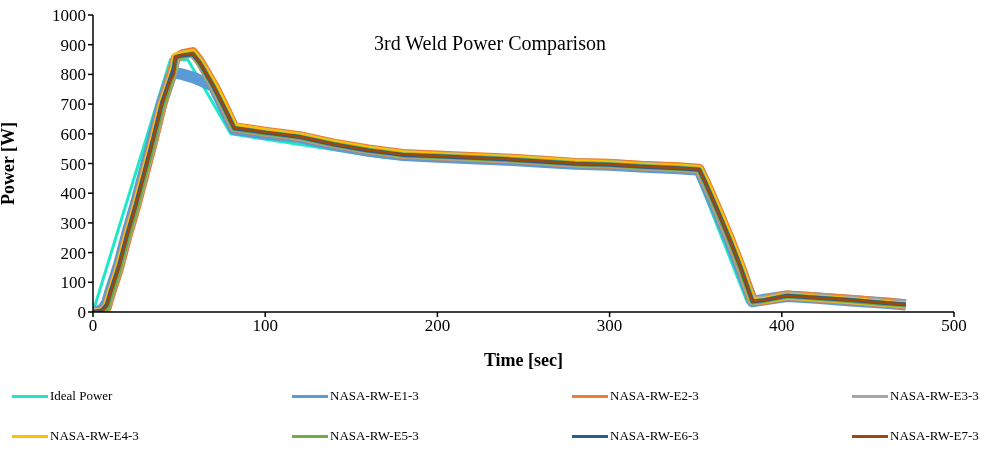 Image resolution: width=1005 pixels, height=462 pixels. Describe the element at coordinates (374, 396) in the screenshot. I see `legend-label: NASA-RW-E1-3` at that location.